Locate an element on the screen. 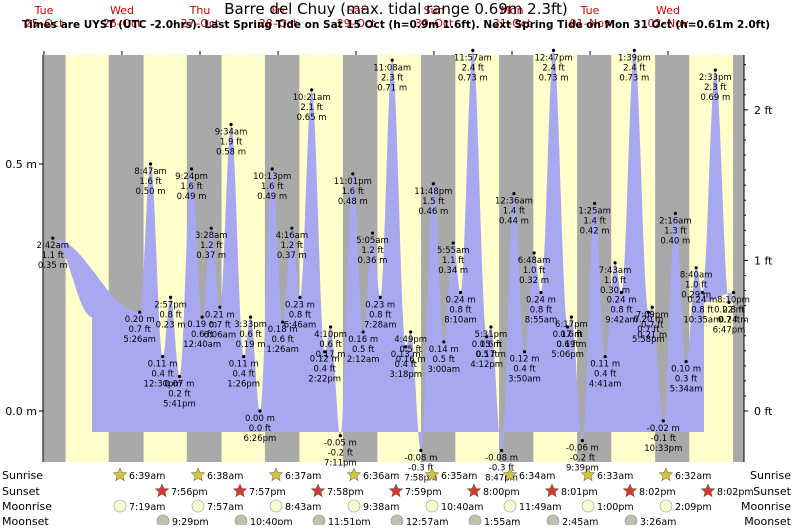 This screenshot has width=793, height=529. tide-label: 11:48pm is located at coordinates (433, 192).